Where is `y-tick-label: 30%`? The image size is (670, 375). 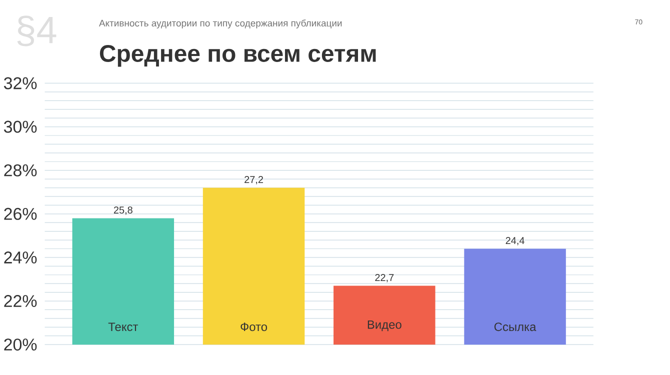
y-tick-label: 30% is located at coordinates (20, 126).